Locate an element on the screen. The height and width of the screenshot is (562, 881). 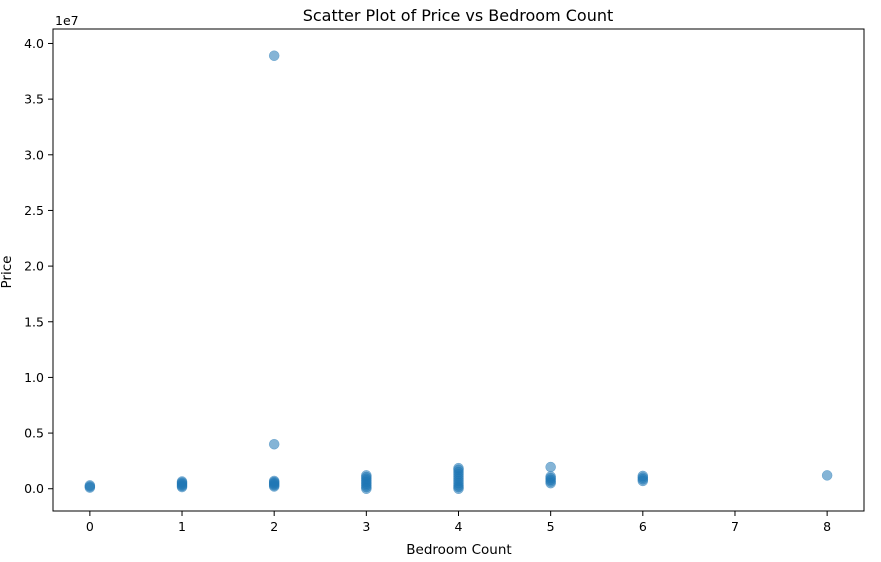
y-tick-label: 0.5 is located at coordinates (34, 433).